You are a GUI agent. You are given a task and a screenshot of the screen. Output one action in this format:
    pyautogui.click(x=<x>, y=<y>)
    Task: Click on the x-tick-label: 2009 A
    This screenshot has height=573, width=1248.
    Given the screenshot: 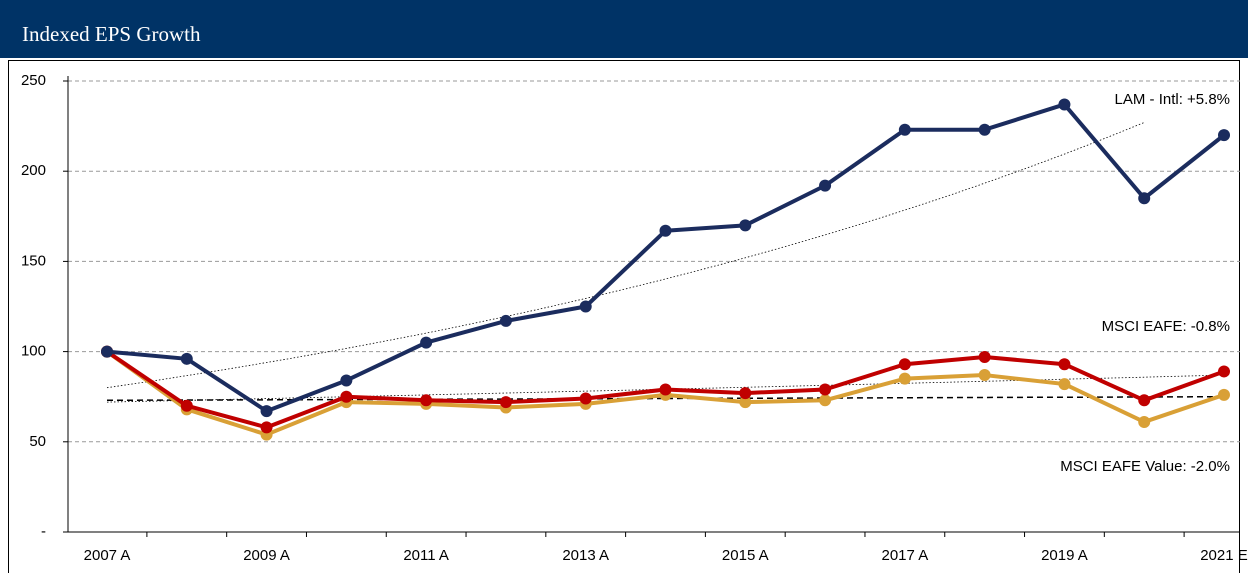 What is the action you would take?
    pyautogui.click(x=266, y=555)
    